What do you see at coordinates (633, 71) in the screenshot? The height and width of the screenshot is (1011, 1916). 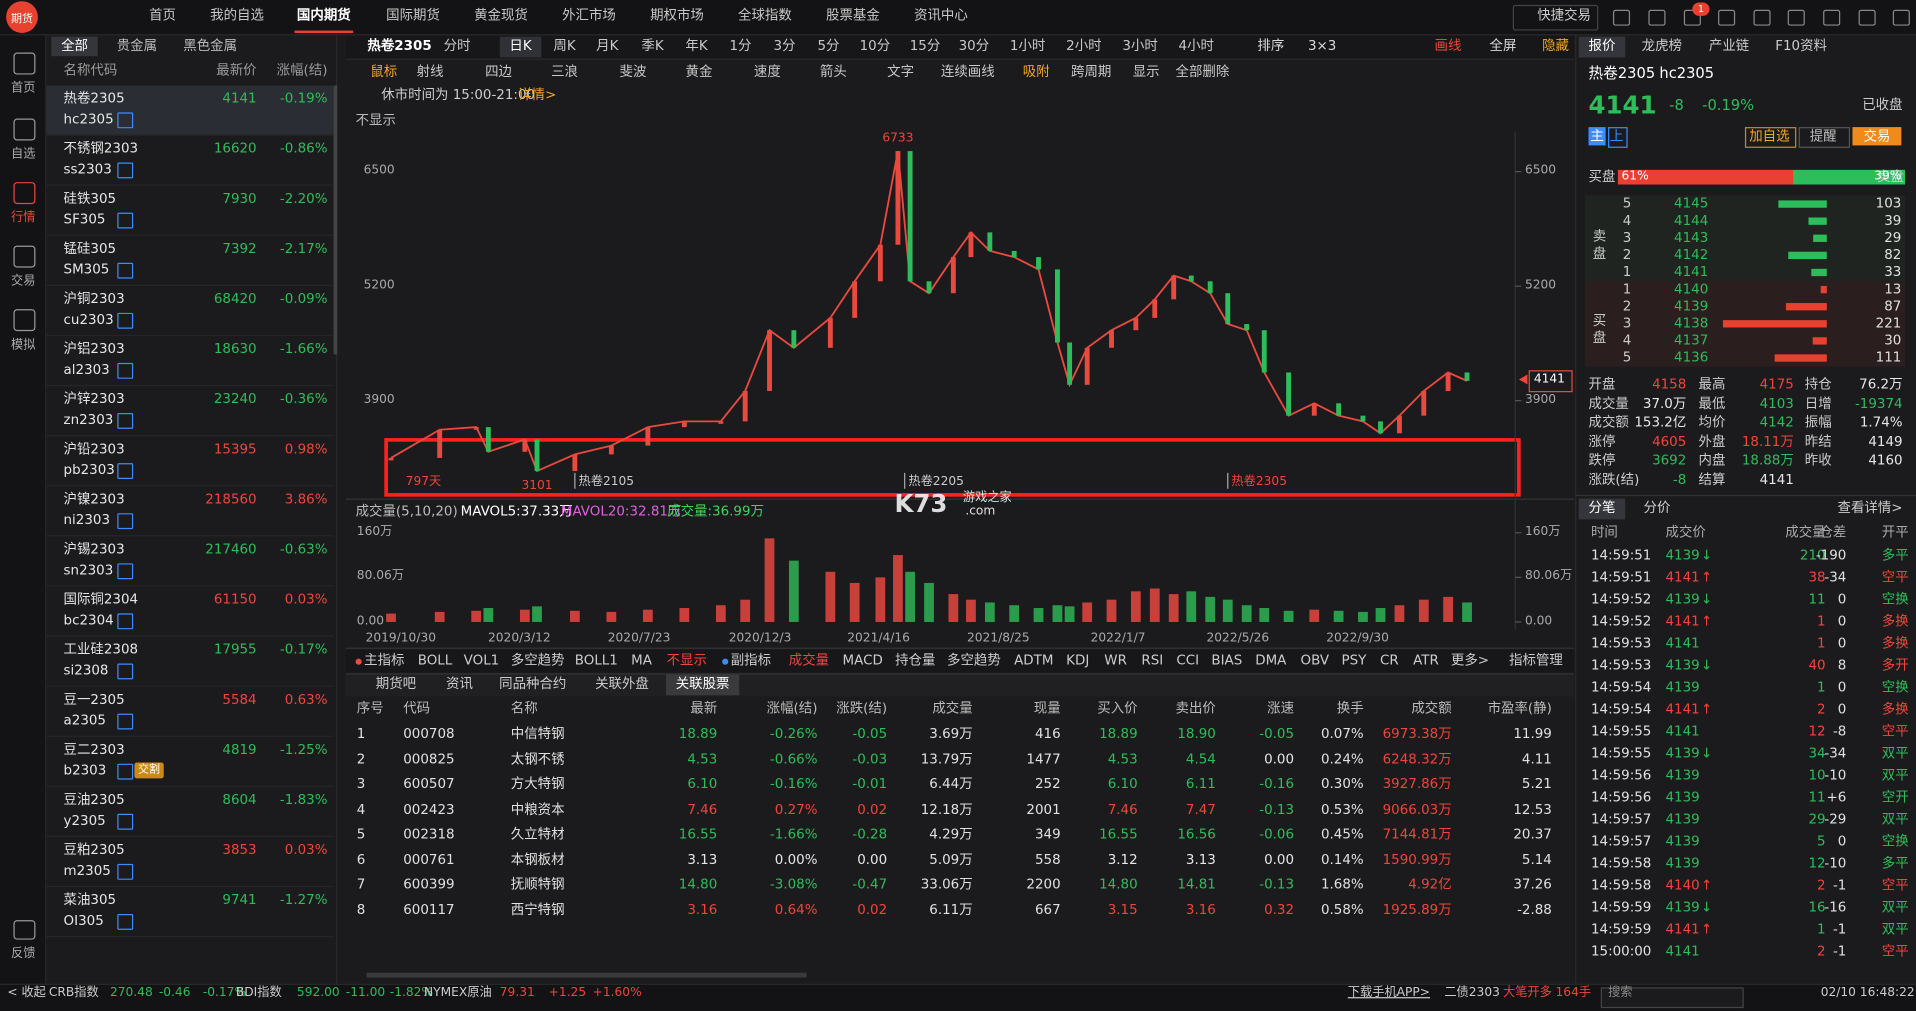 I see `draw-tool: 斐波` at bounding box center [633, 71].